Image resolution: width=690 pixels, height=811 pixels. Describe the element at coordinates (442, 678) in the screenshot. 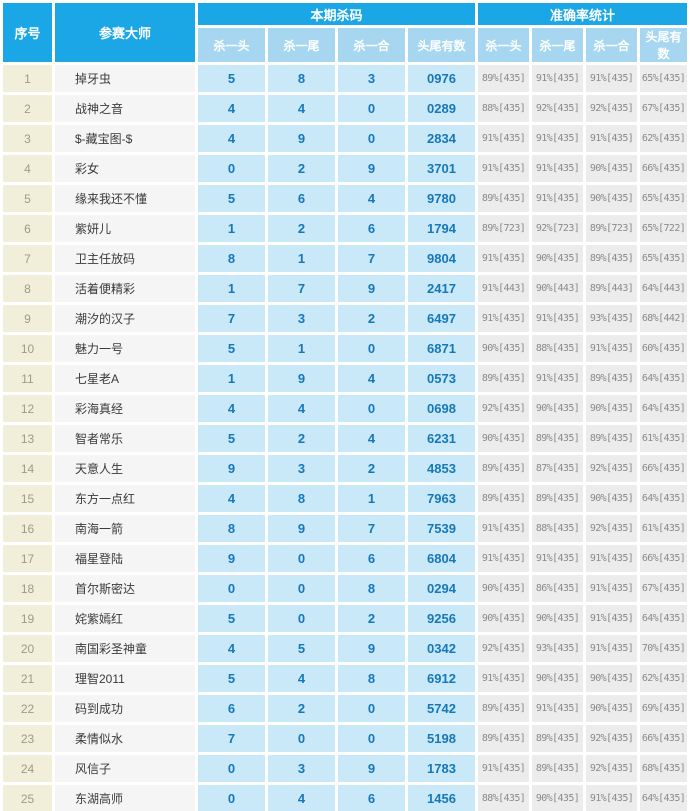

I see `head-tail-number-cell: 6912` at that location.